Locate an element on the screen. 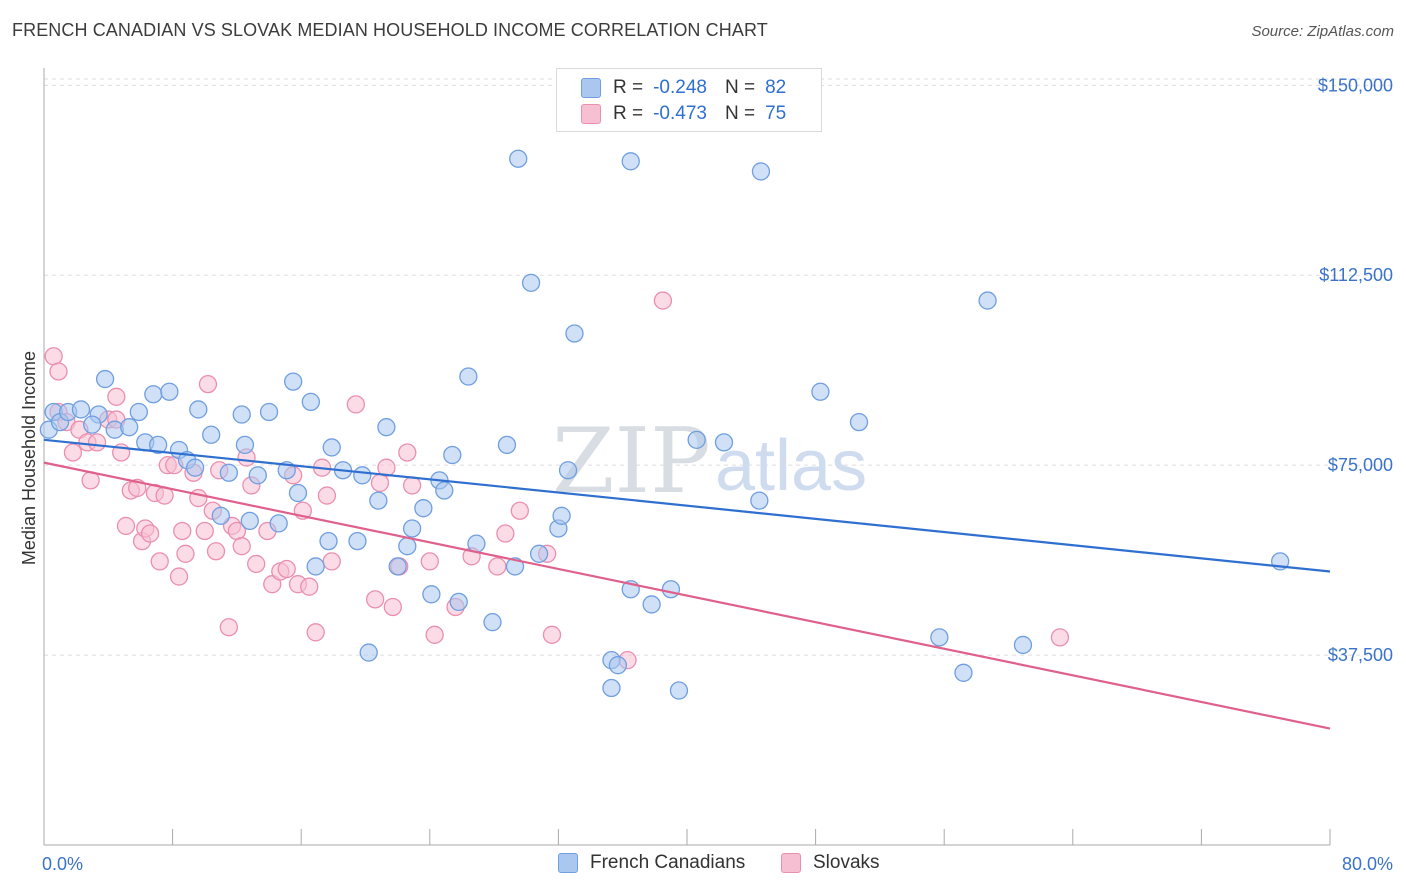 This screenshot has height=892, width=1406. legend-row-french: R = -0.248 N = 82 is located at coordinates (686, 88).